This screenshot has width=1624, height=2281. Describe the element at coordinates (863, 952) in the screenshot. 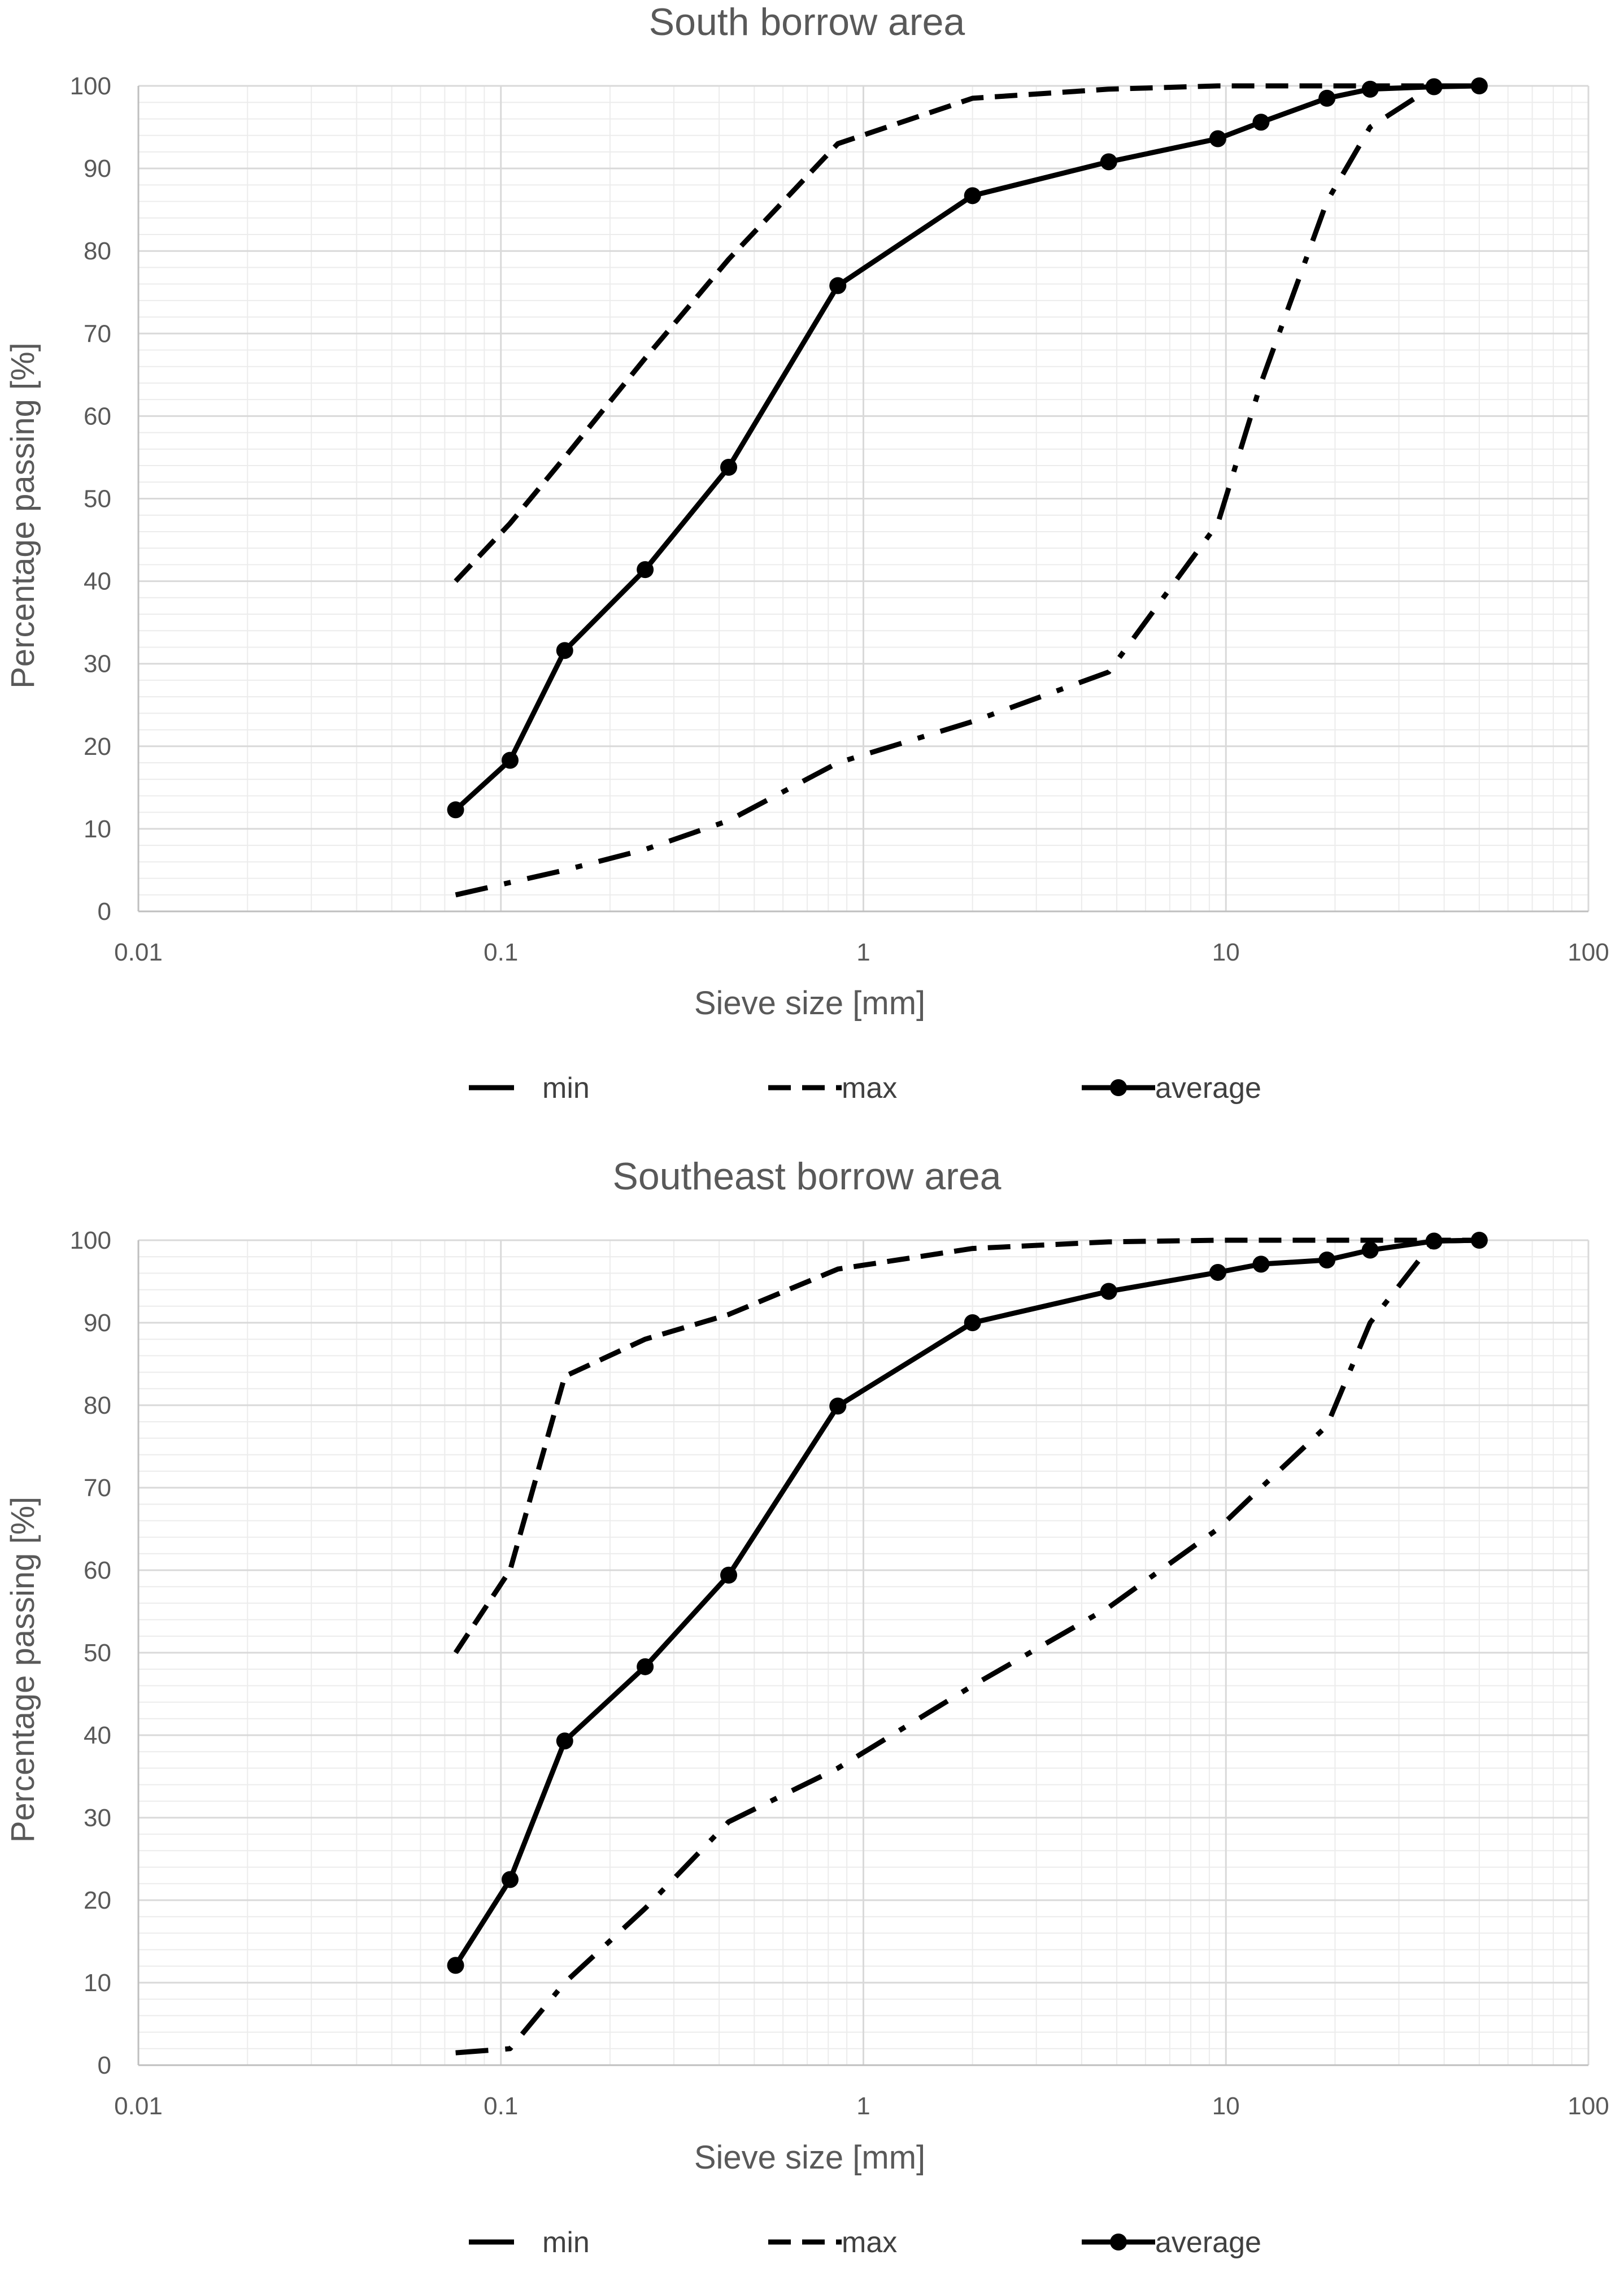

I see `chart0-x-tick-label: 1` at that location.